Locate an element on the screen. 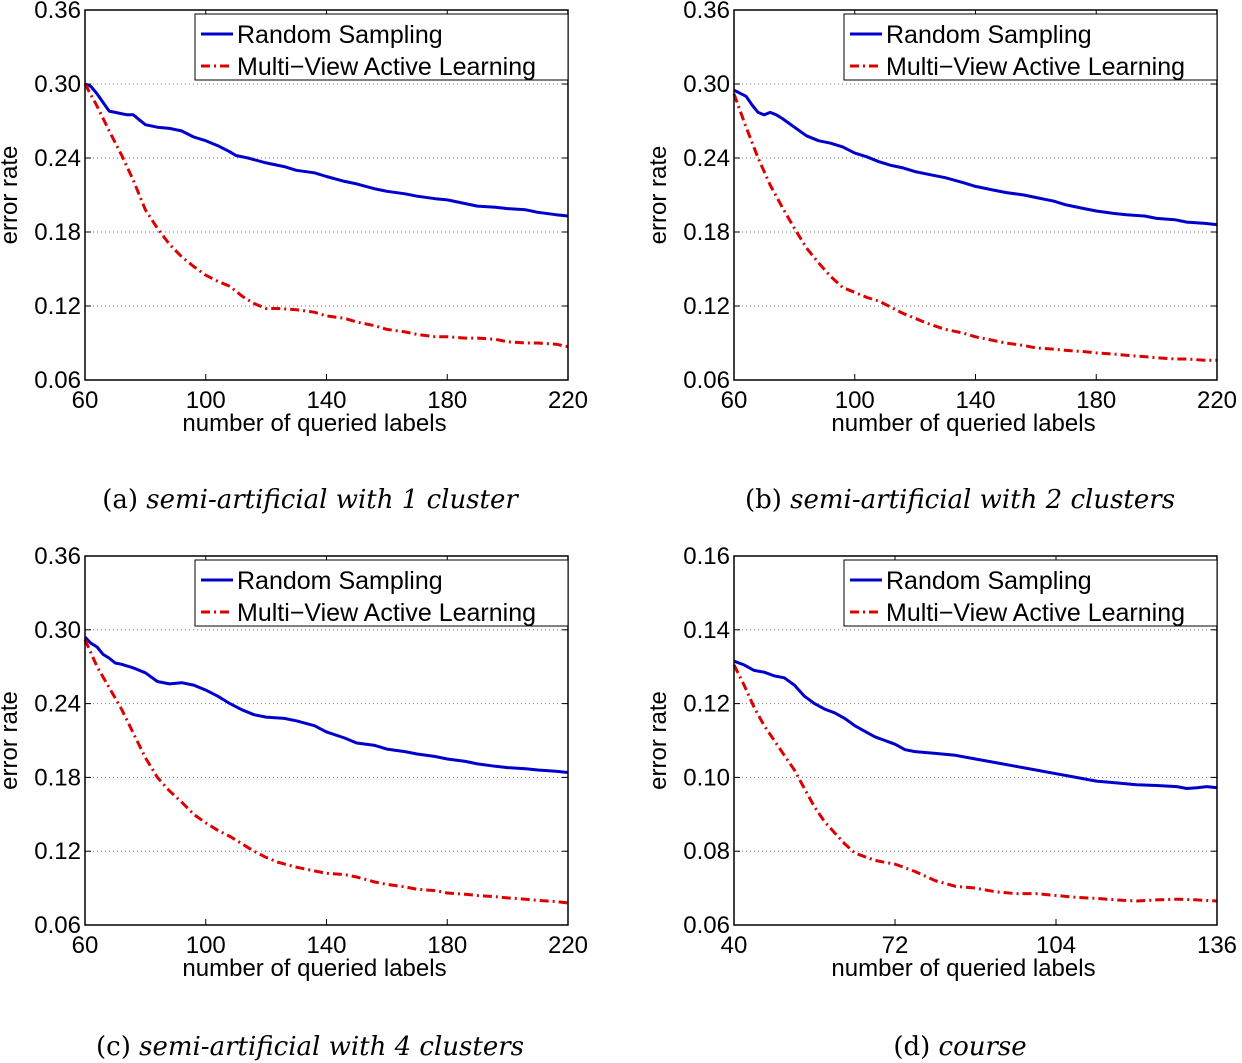  y-tick-label: 0.16 is located at coordinates (706, 556).